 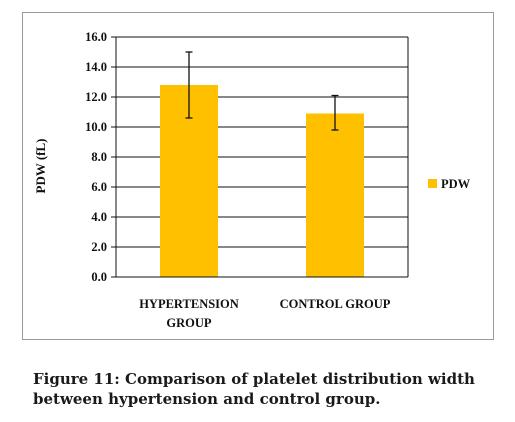 What do you see at coordinates (96, 127) in the screenshot?
I see `y-tick-label: 10.0` at bounding box center [96, 127].